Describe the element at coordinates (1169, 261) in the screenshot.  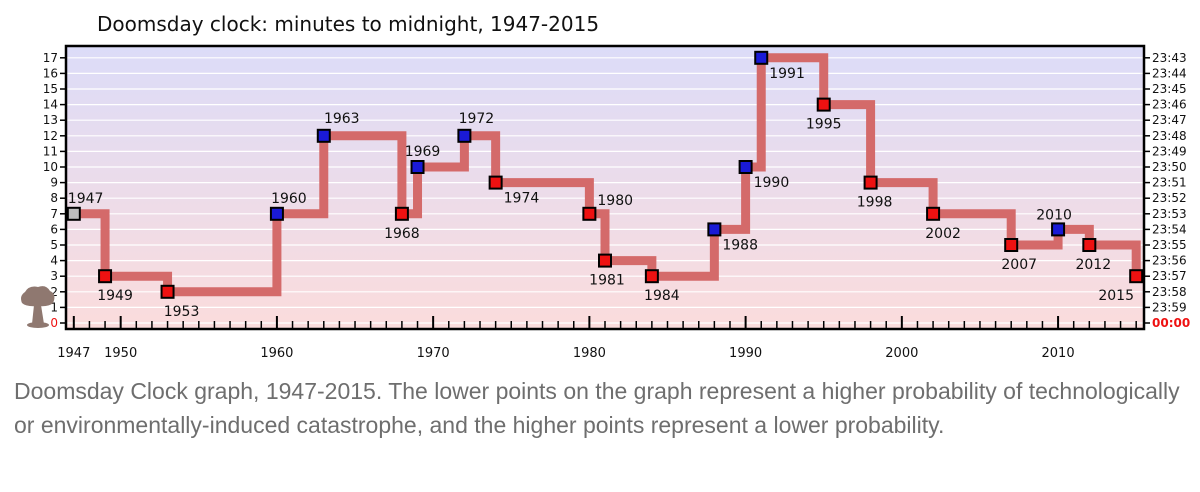
I see `y2-tick-label-4: 23:56` at that location.